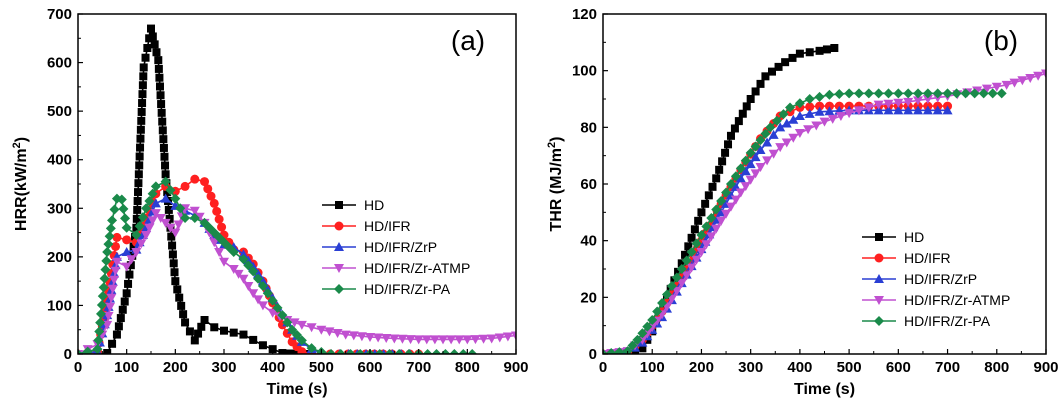 The image size is (1063, 408). Describe the element at coordinates (366, 226) in the screenshot. I see `legend-entry: HD/IFR` at that location.